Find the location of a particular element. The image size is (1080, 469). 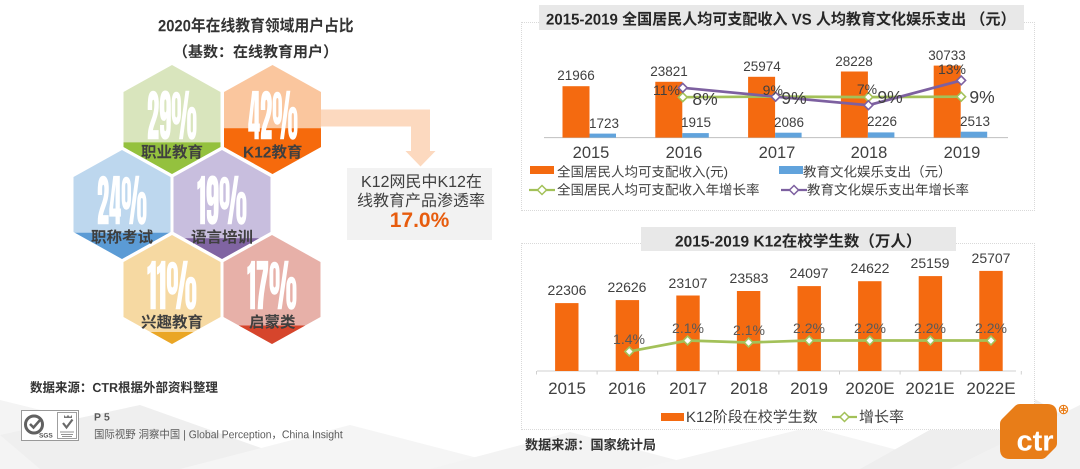

svg-text: ctr is located at coordinates (1034, 442).